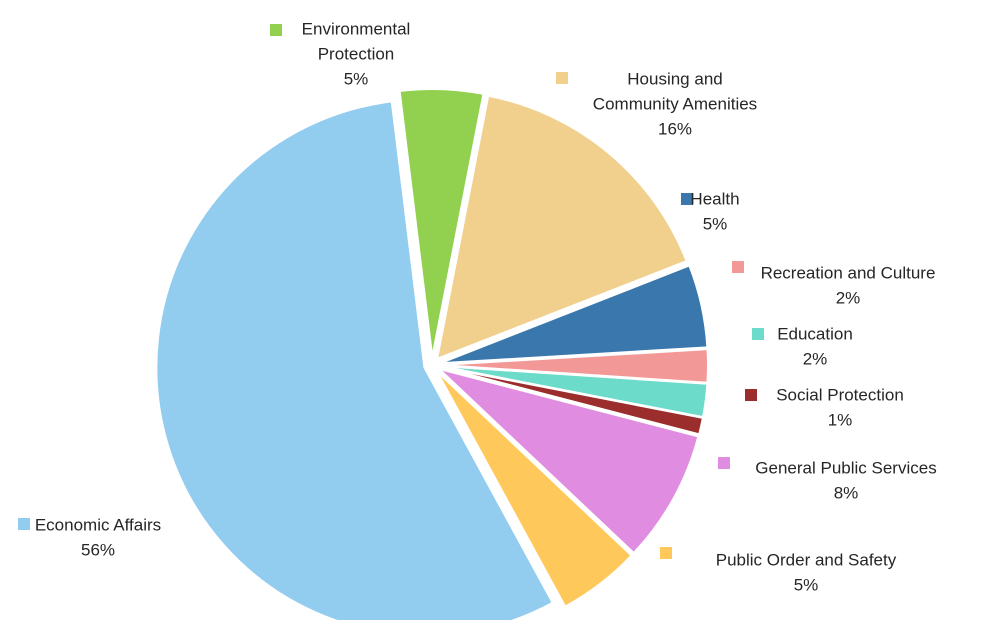  Describe the element at coordinates (562, 78) in the screenshot. I see `legend-key-housing-and-community-amenities` at that location.